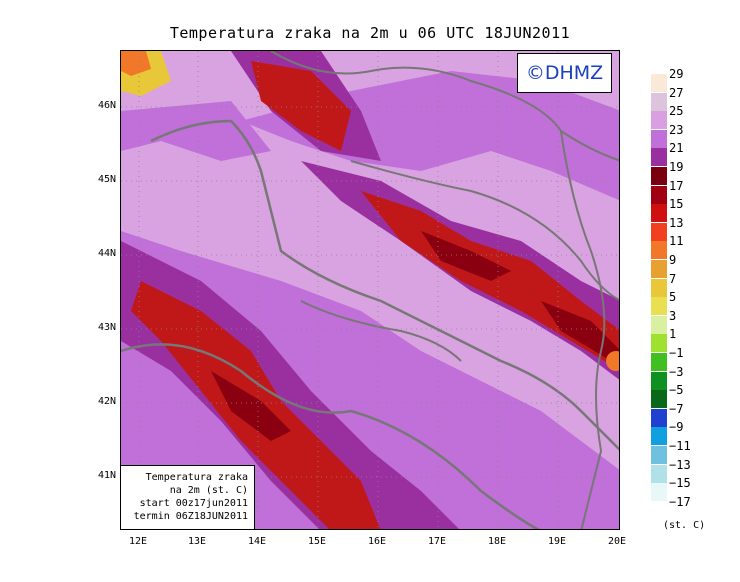 This screenshot has height=582, width=740. Describe the element at coordinates (680, 483) in the screenshot. I see `legend-label: −15` at that location.